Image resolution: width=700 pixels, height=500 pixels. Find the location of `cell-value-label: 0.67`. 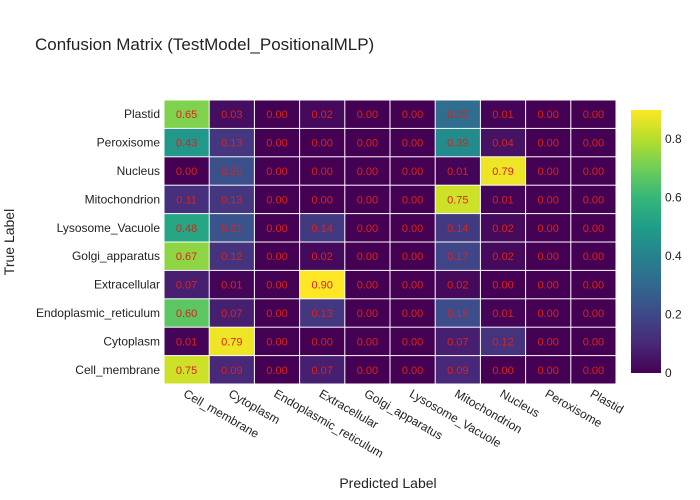

cell-value-label: 0.67 is located at coordinates (186, 257).